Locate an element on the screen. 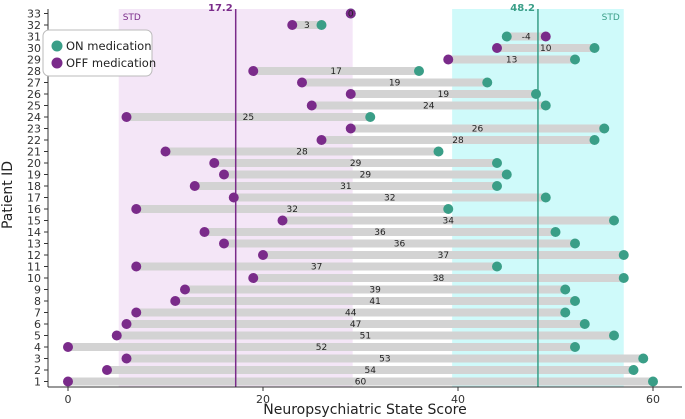 This screenshot has width=685, height=419. diff-label-patient-26: 19 is located at coordinates (444, 95).